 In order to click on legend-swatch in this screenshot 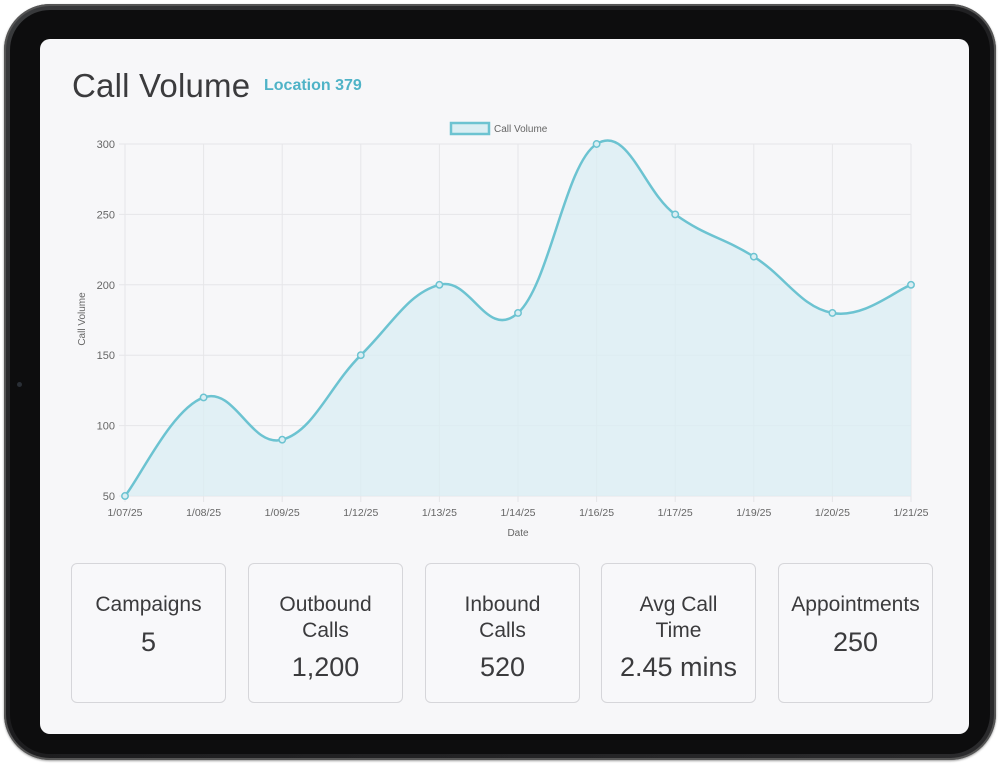, I will do `click(470, 128)`.